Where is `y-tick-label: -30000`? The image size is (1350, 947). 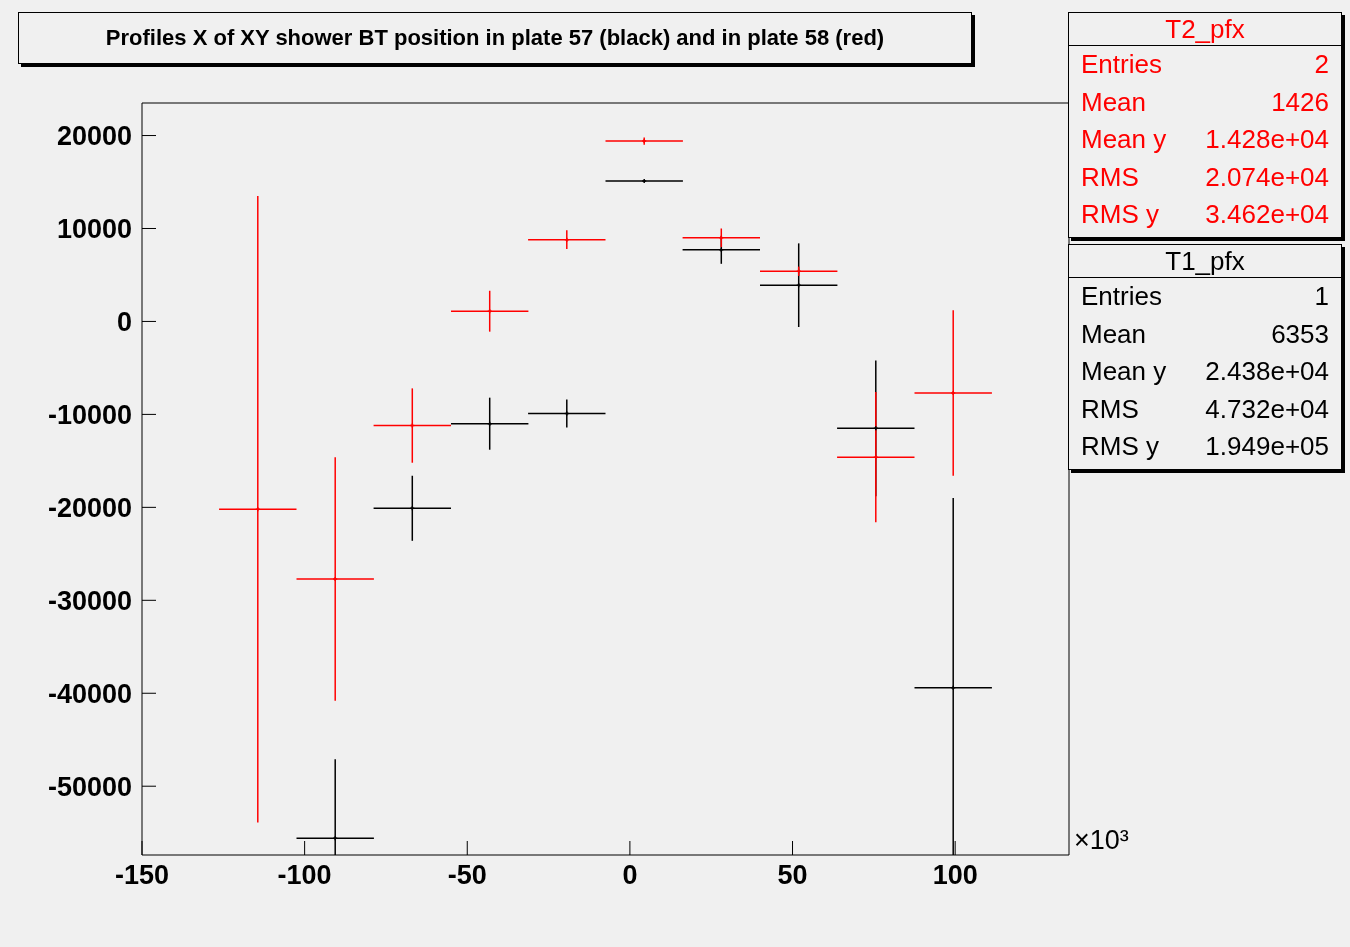 y-tick-label: -30000 is located at coordinates (89, 600).